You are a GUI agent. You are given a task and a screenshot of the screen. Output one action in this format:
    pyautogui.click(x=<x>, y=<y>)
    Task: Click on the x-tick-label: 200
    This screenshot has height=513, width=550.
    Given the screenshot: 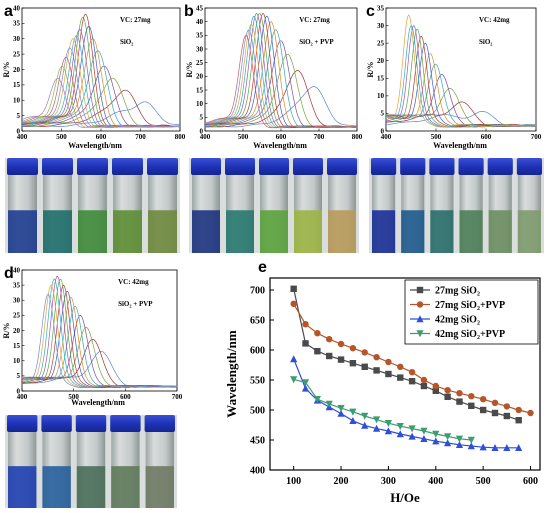 What is the action you would take?
    pyautogui.click(x=341, y=481)
    